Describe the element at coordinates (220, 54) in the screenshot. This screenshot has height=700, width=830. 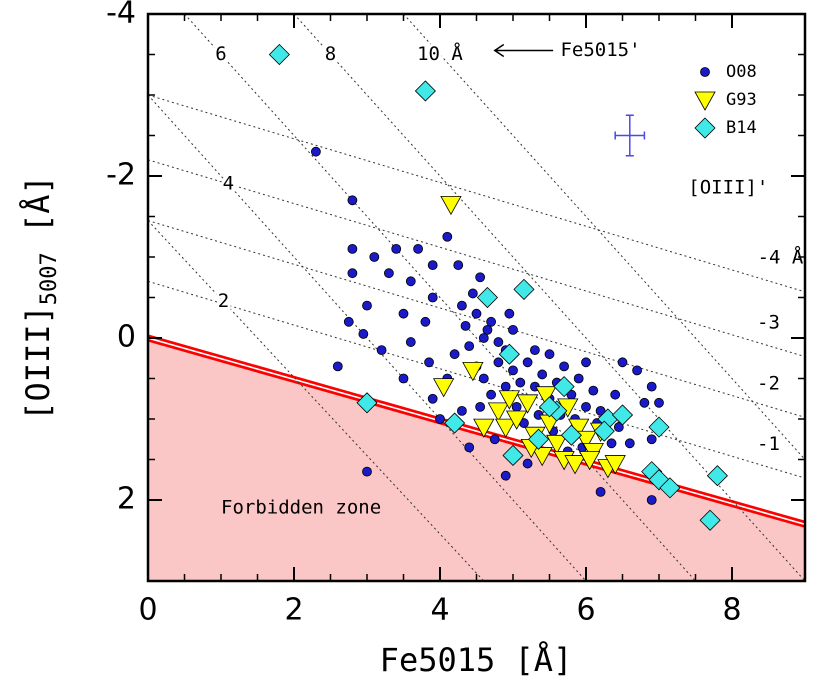
I see `contour-label: 6` at that location.